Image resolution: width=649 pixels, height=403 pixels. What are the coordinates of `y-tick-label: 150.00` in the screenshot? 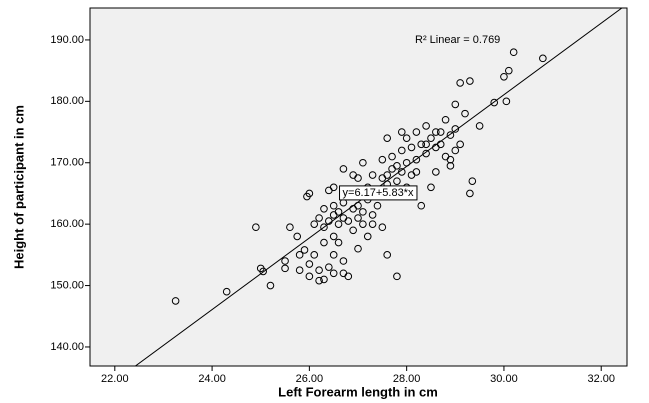 It's located at (67, 285).